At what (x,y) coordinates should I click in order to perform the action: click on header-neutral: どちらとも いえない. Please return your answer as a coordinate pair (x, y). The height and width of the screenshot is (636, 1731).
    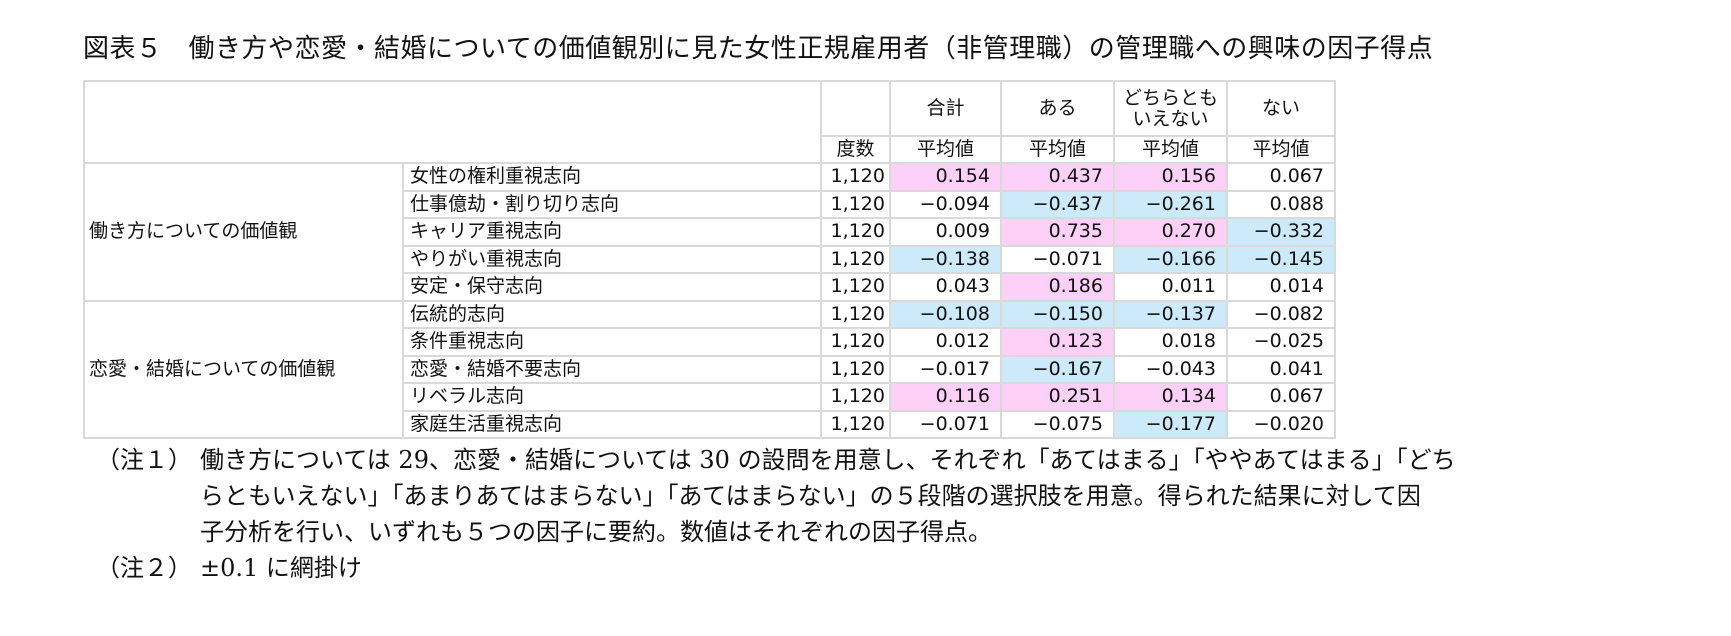
    Looking at the image, I should click on (1170, 108).